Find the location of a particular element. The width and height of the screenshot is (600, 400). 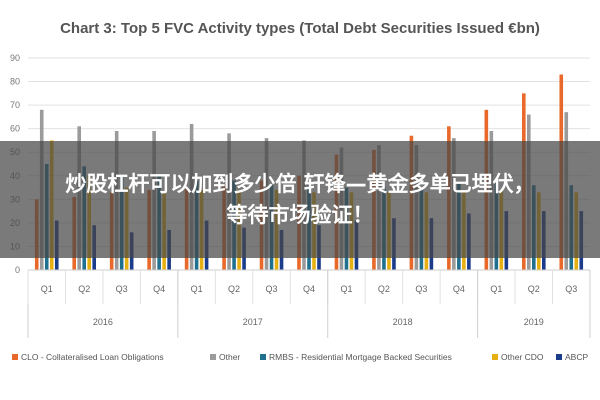

banner-line-1: 炒股杠杆可以加到多少倍 轩锋—黄金多单已埋伏， is located at coordinates (300, 183).